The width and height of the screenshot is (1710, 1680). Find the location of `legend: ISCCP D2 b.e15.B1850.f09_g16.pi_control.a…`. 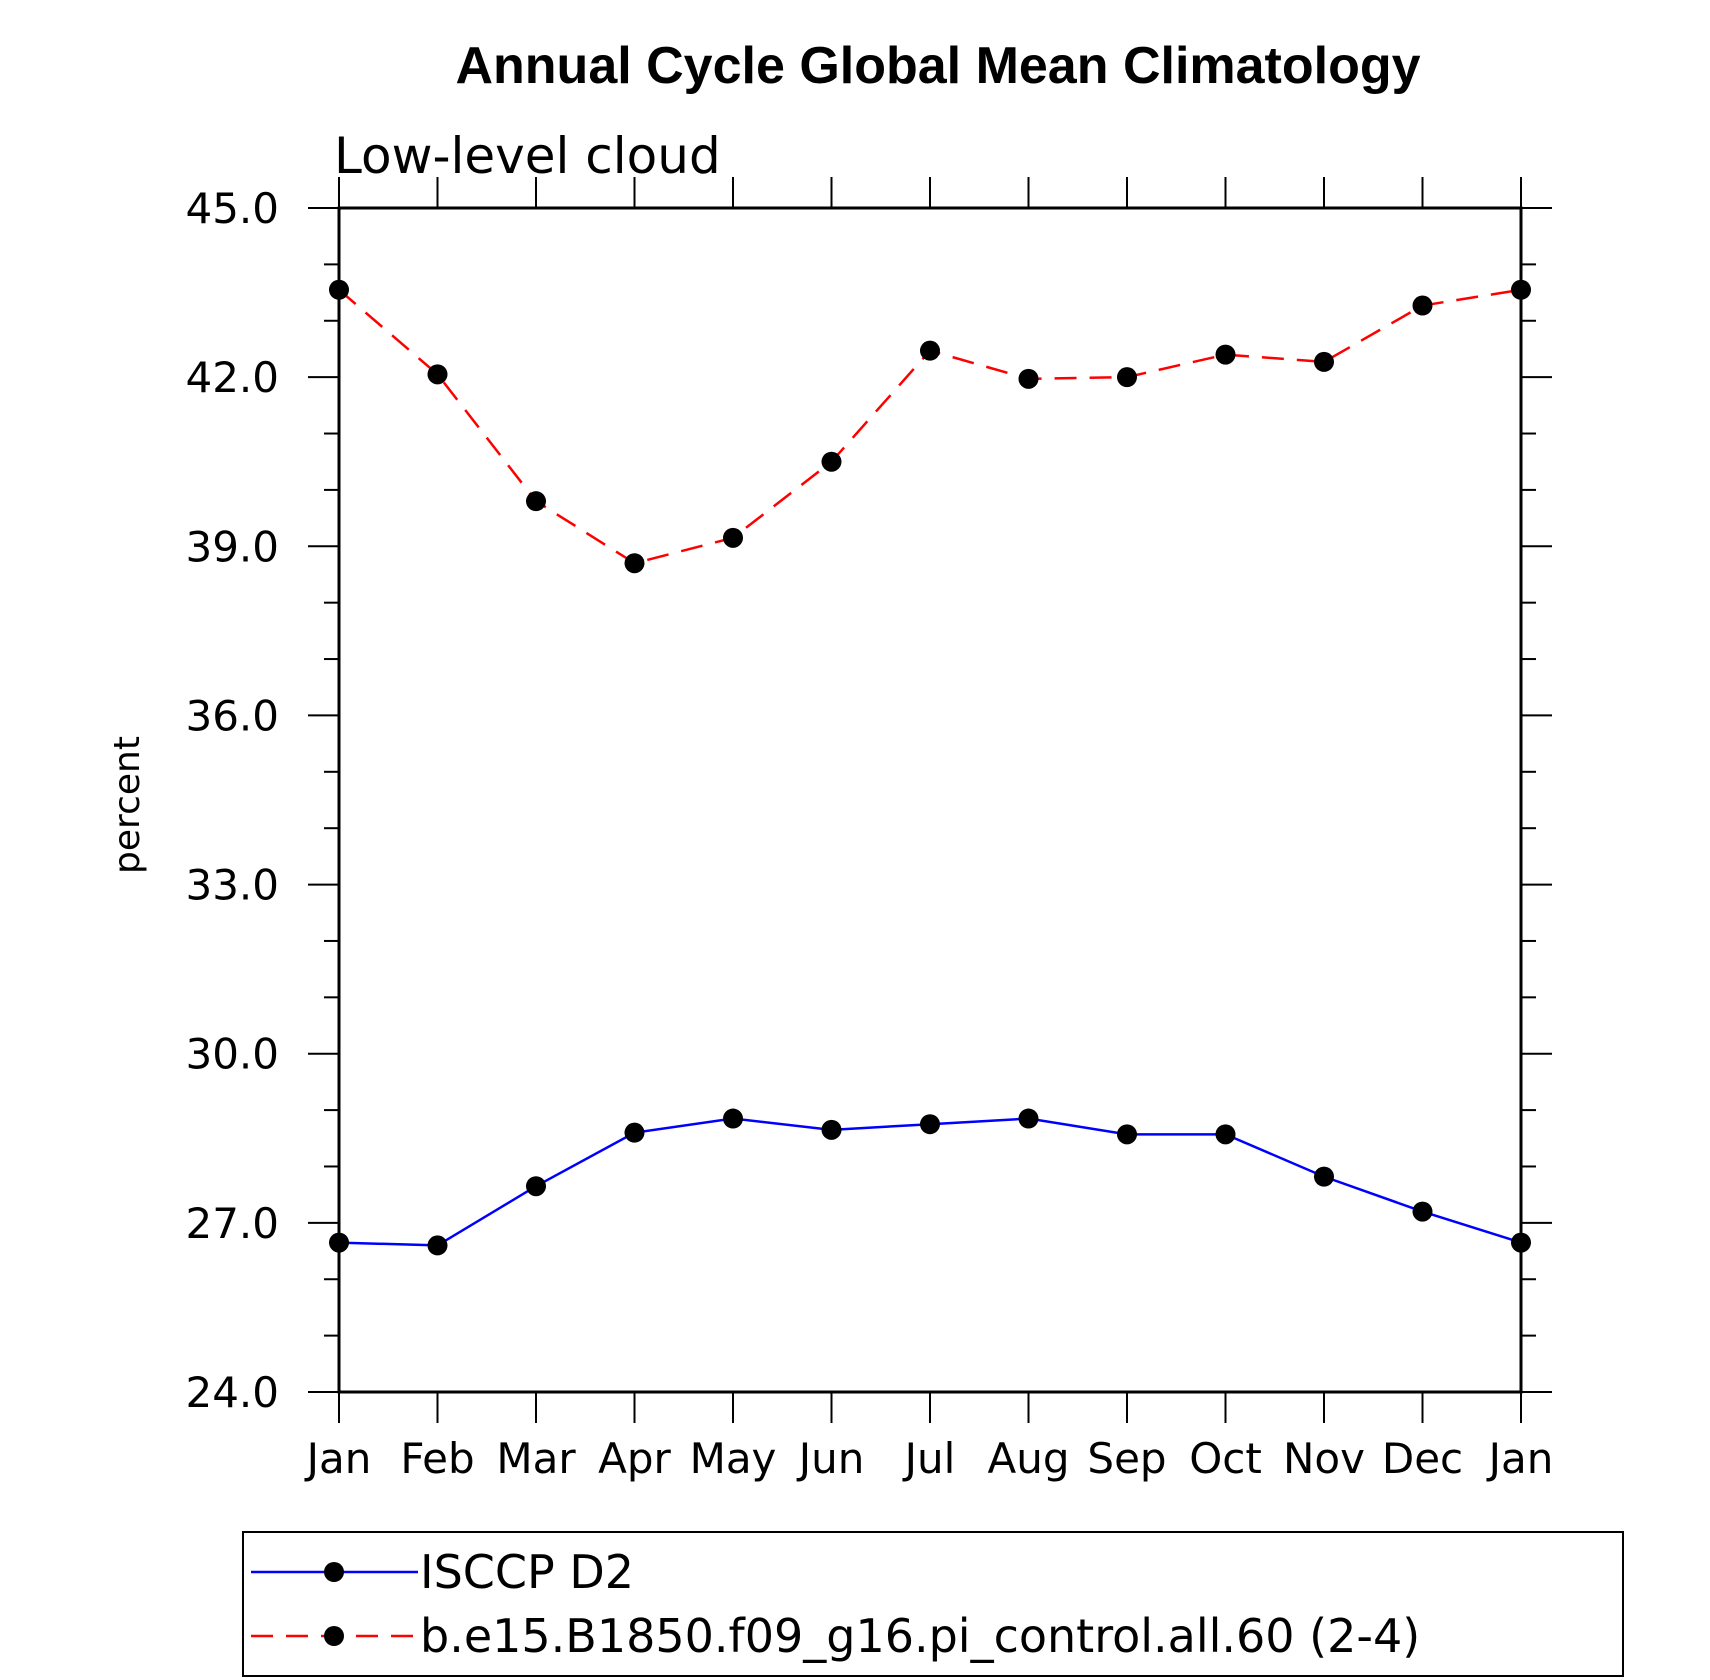

legend: ISCCP D2 b.e15.B1850.f09_g16.pi_control.a… is located at coordinates (933, 1604).